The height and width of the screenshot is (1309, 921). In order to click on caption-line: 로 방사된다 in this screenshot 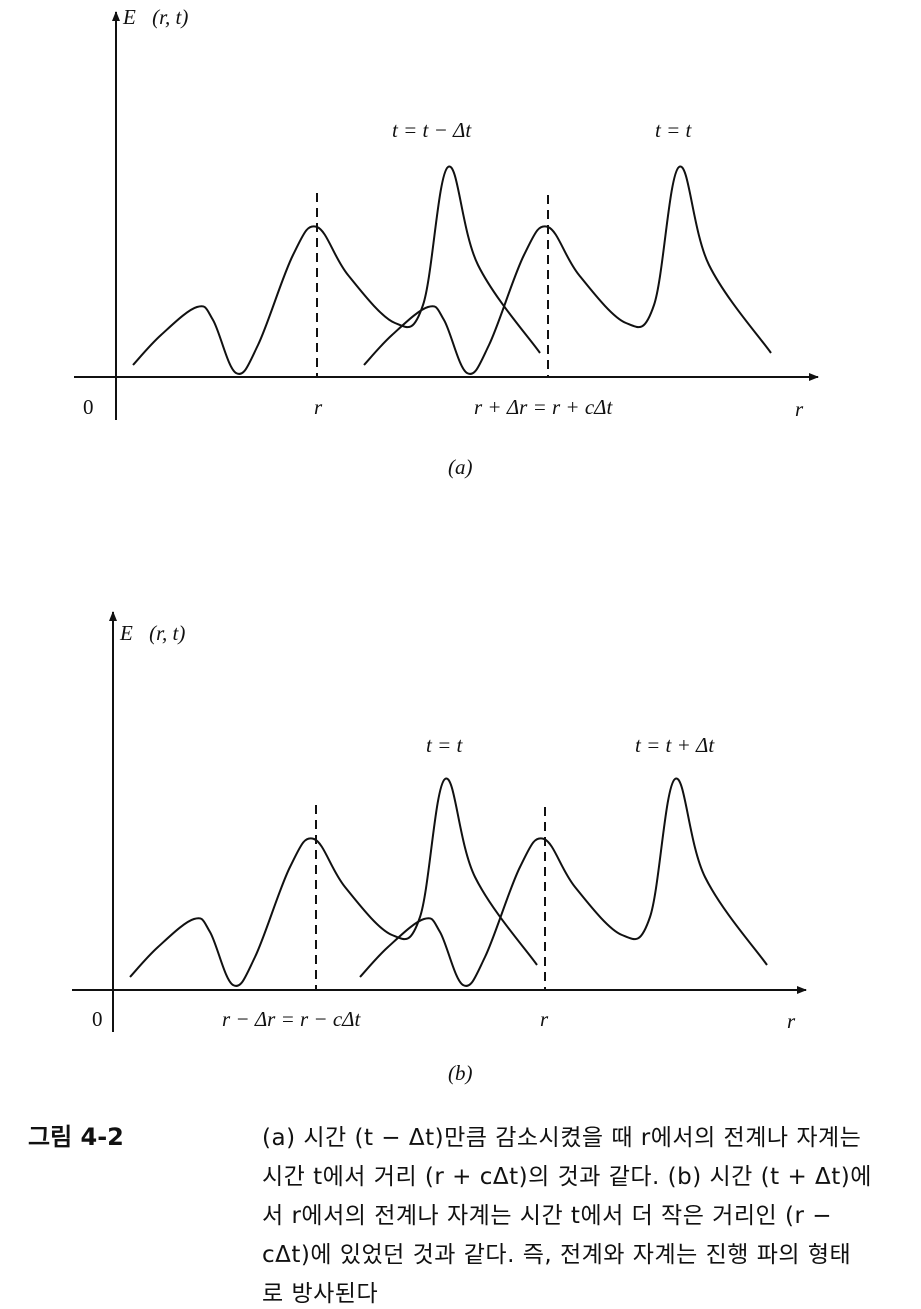, I will do `click(320, 1294)`.